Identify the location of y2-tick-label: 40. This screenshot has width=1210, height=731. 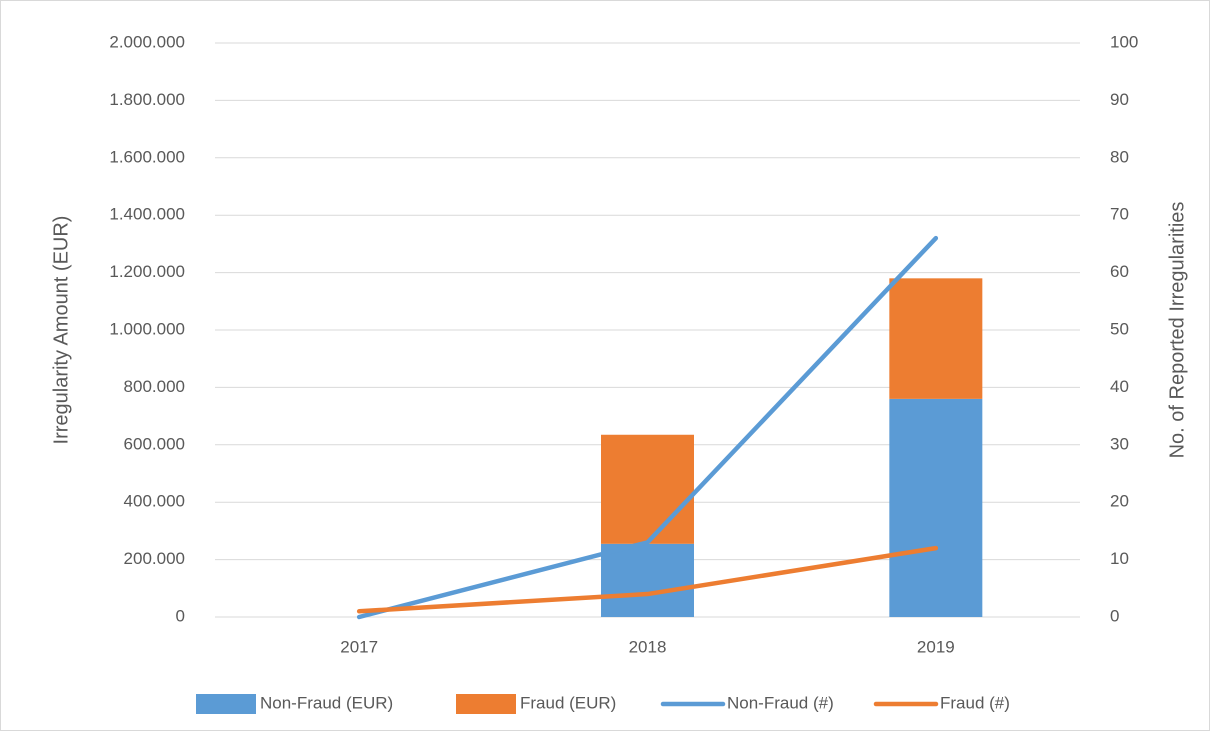
(1119, 386).